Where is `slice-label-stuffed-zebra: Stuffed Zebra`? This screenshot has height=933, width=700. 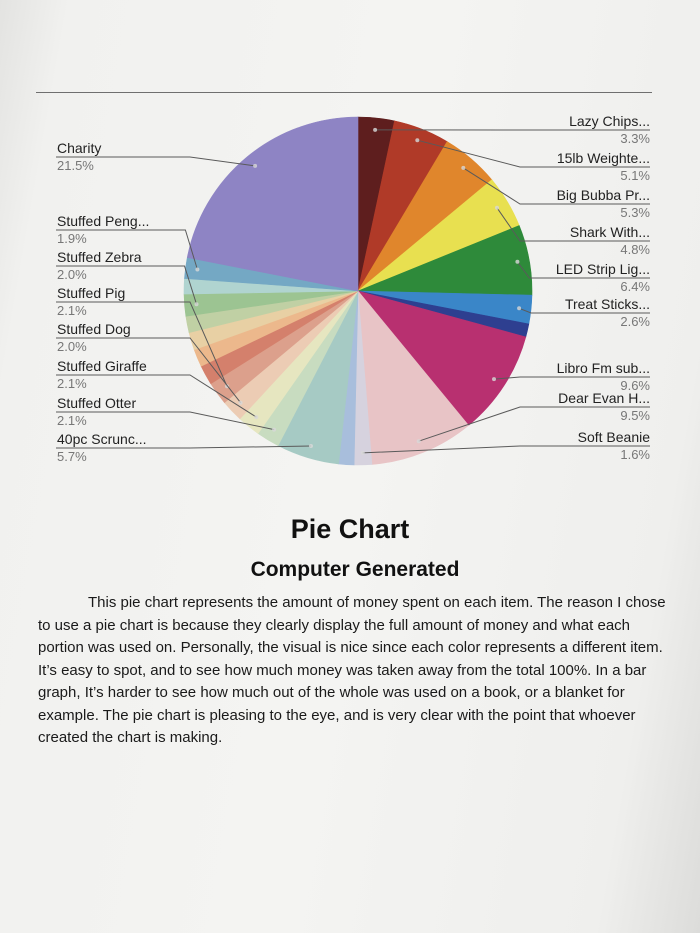
slice-label-stuffed-zebra: Stuffed Zebra is located at coordinates (99, 257).